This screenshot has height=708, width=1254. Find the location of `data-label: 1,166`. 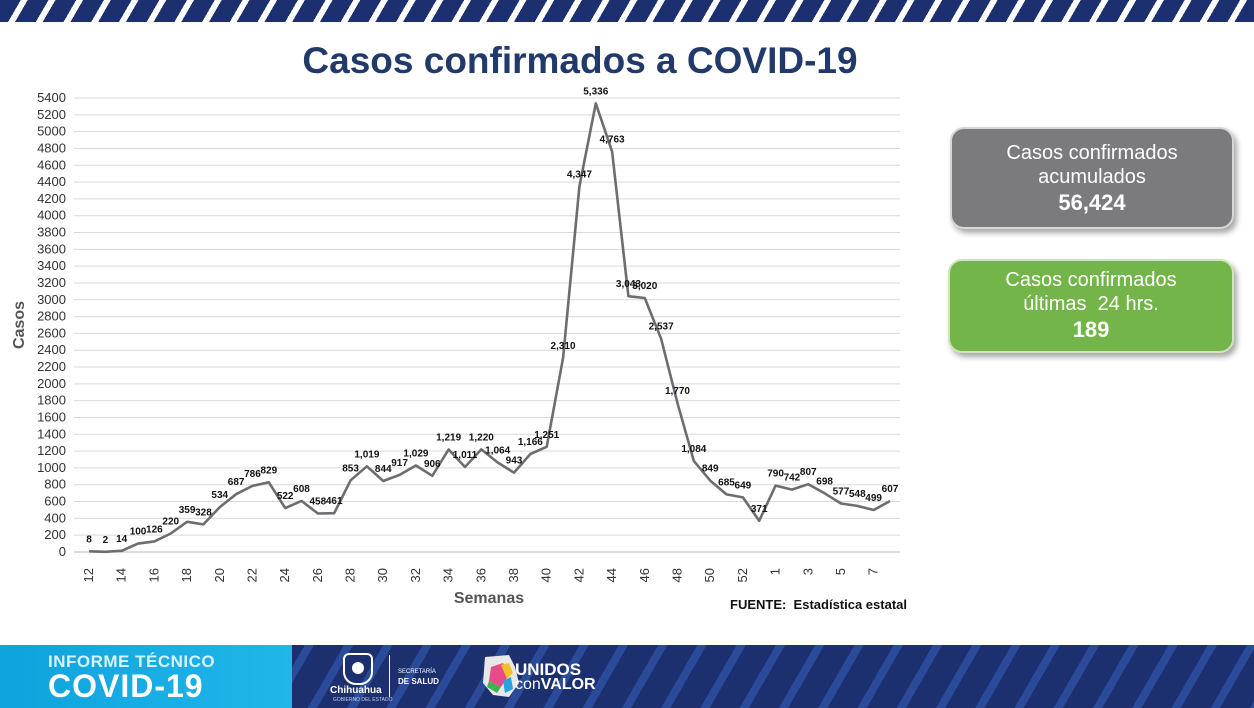

data-label: 1,166 is located at coordinates (530, 442).